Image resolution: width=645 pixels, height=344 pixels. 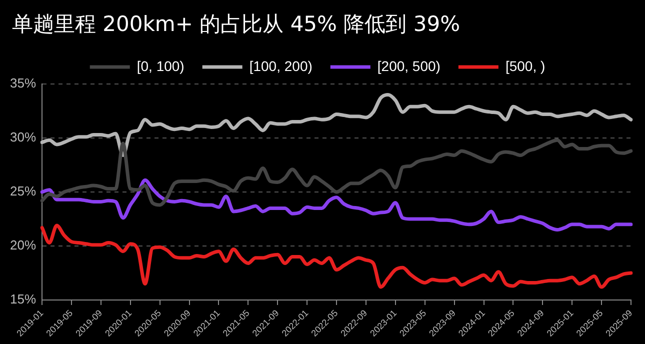 What do you see at coordinates (23, 245) in the screenshot?
I see `y-tick-label: 20%` at bounding box center [23, 245].